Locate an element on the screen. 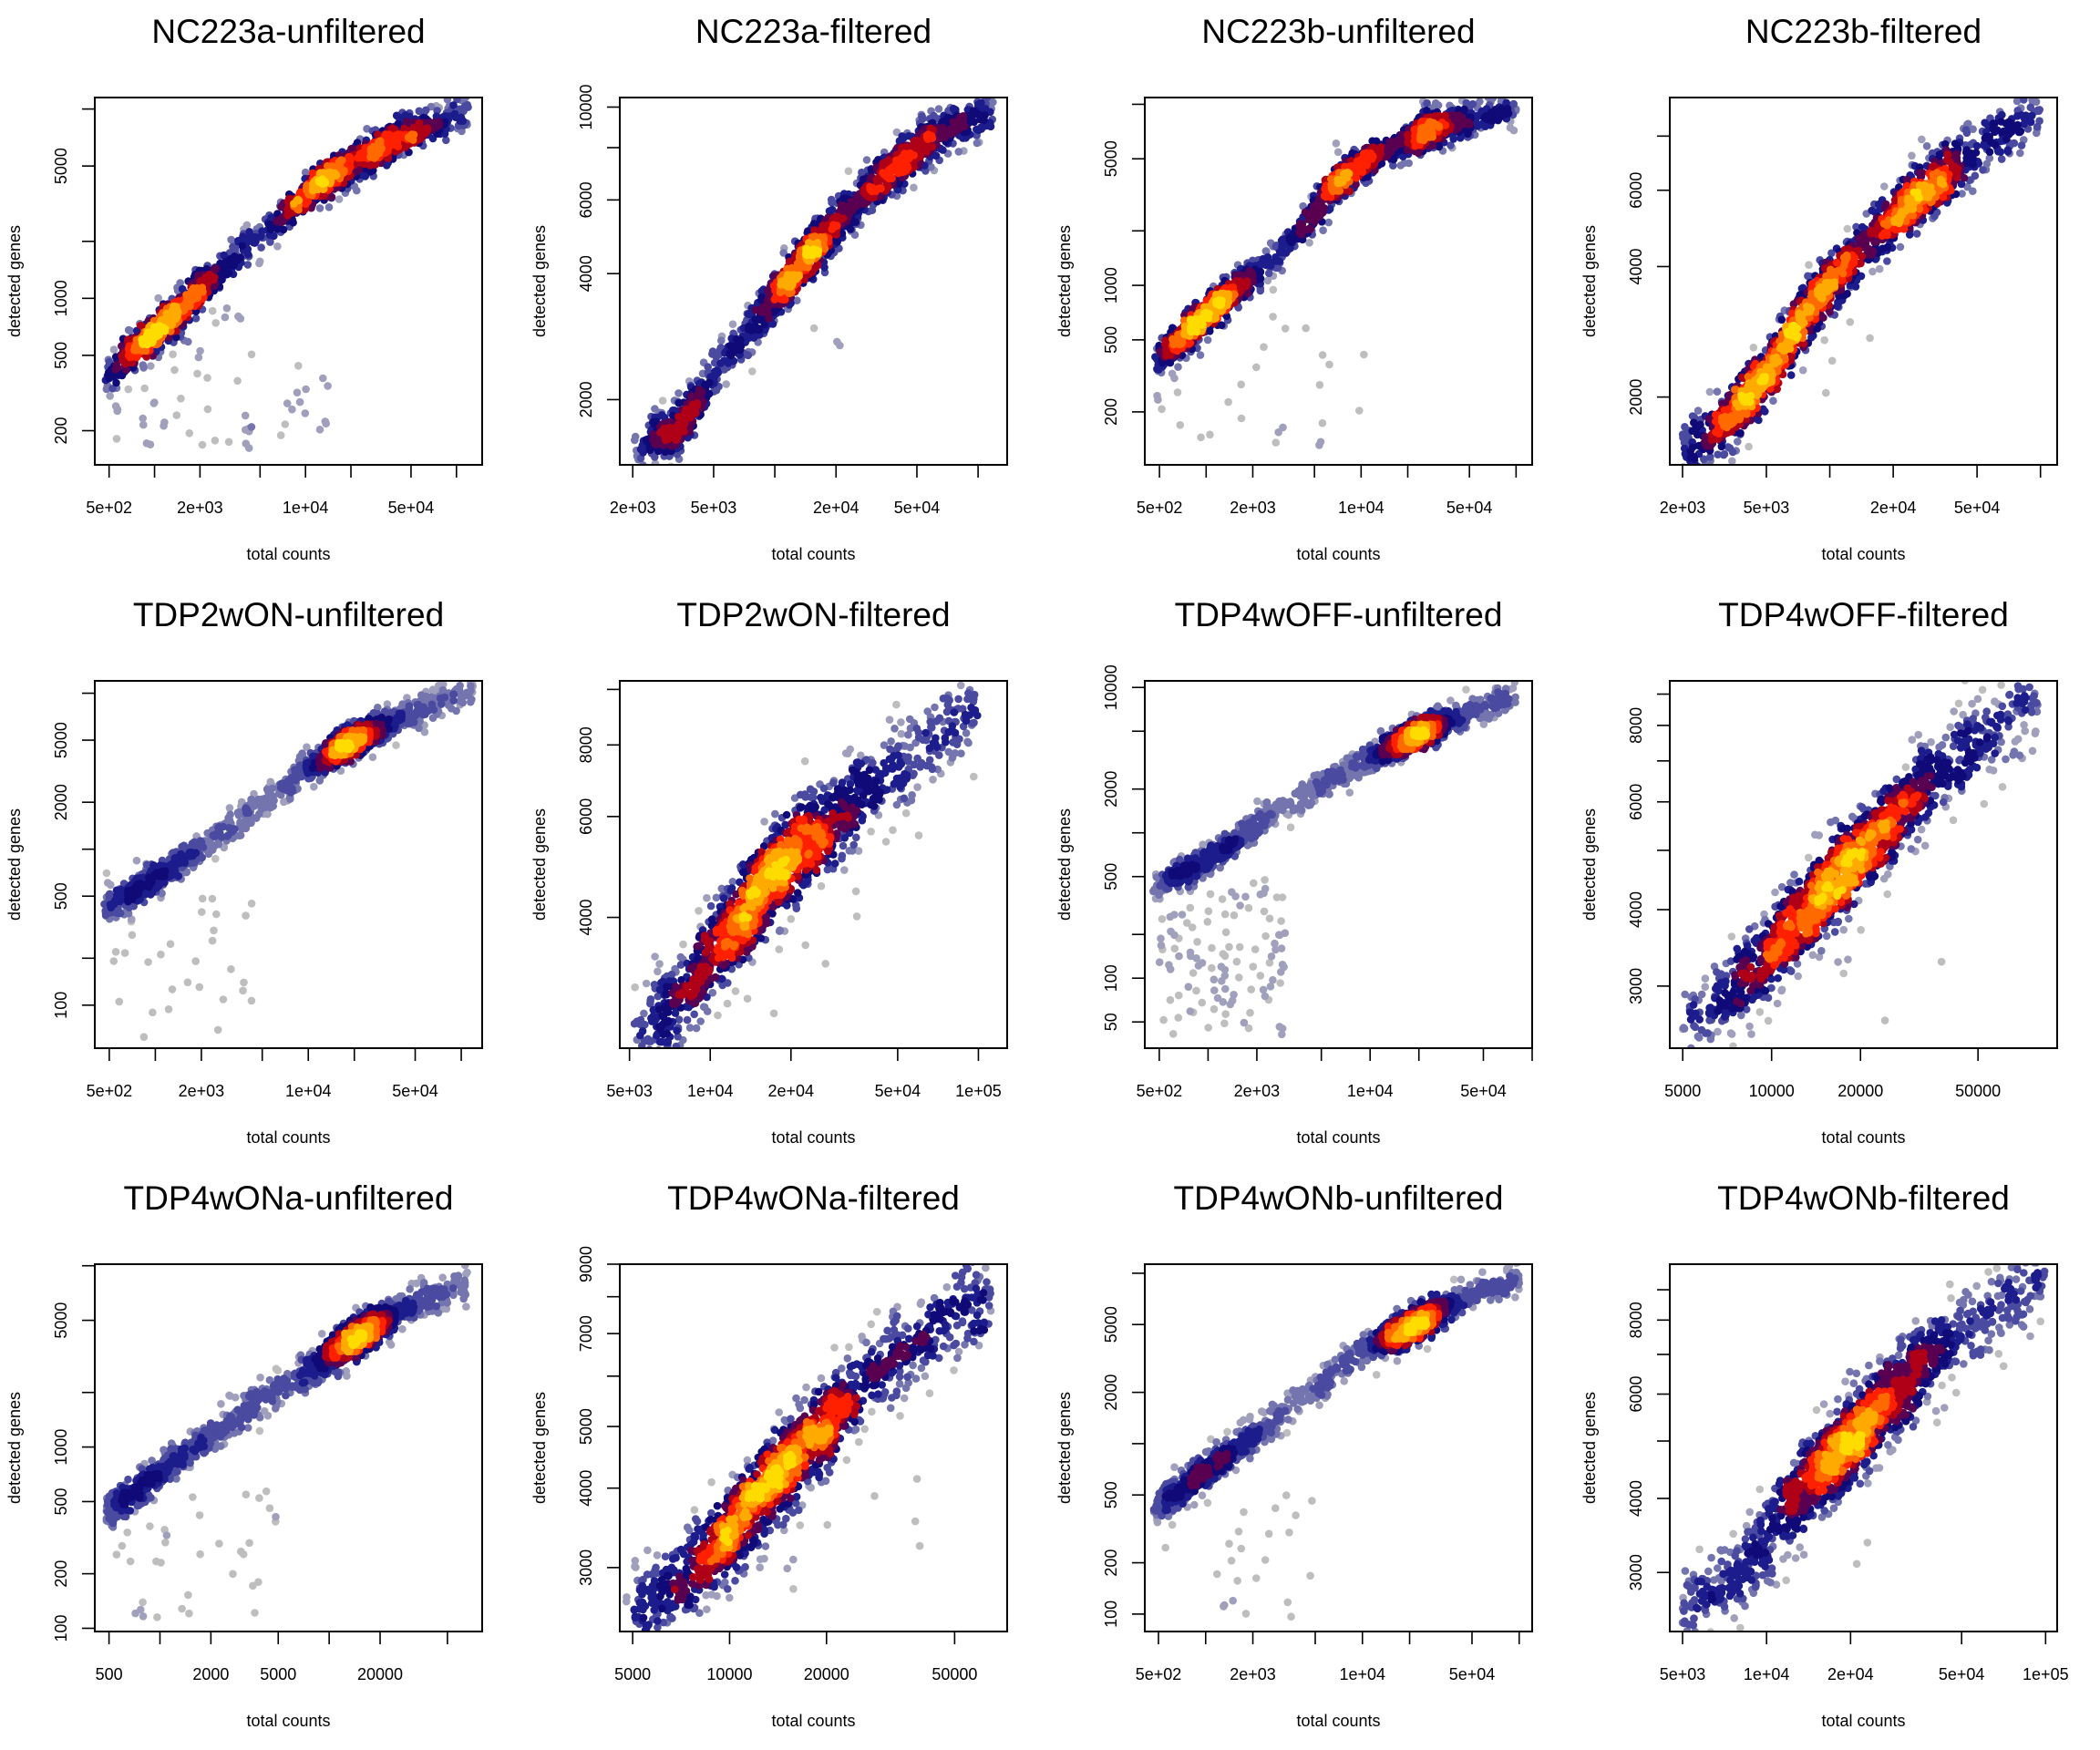 The width and height of the screenshot is (2100, 1750). x-tick-label: 5e+03 is located at coordinates (714, 508).